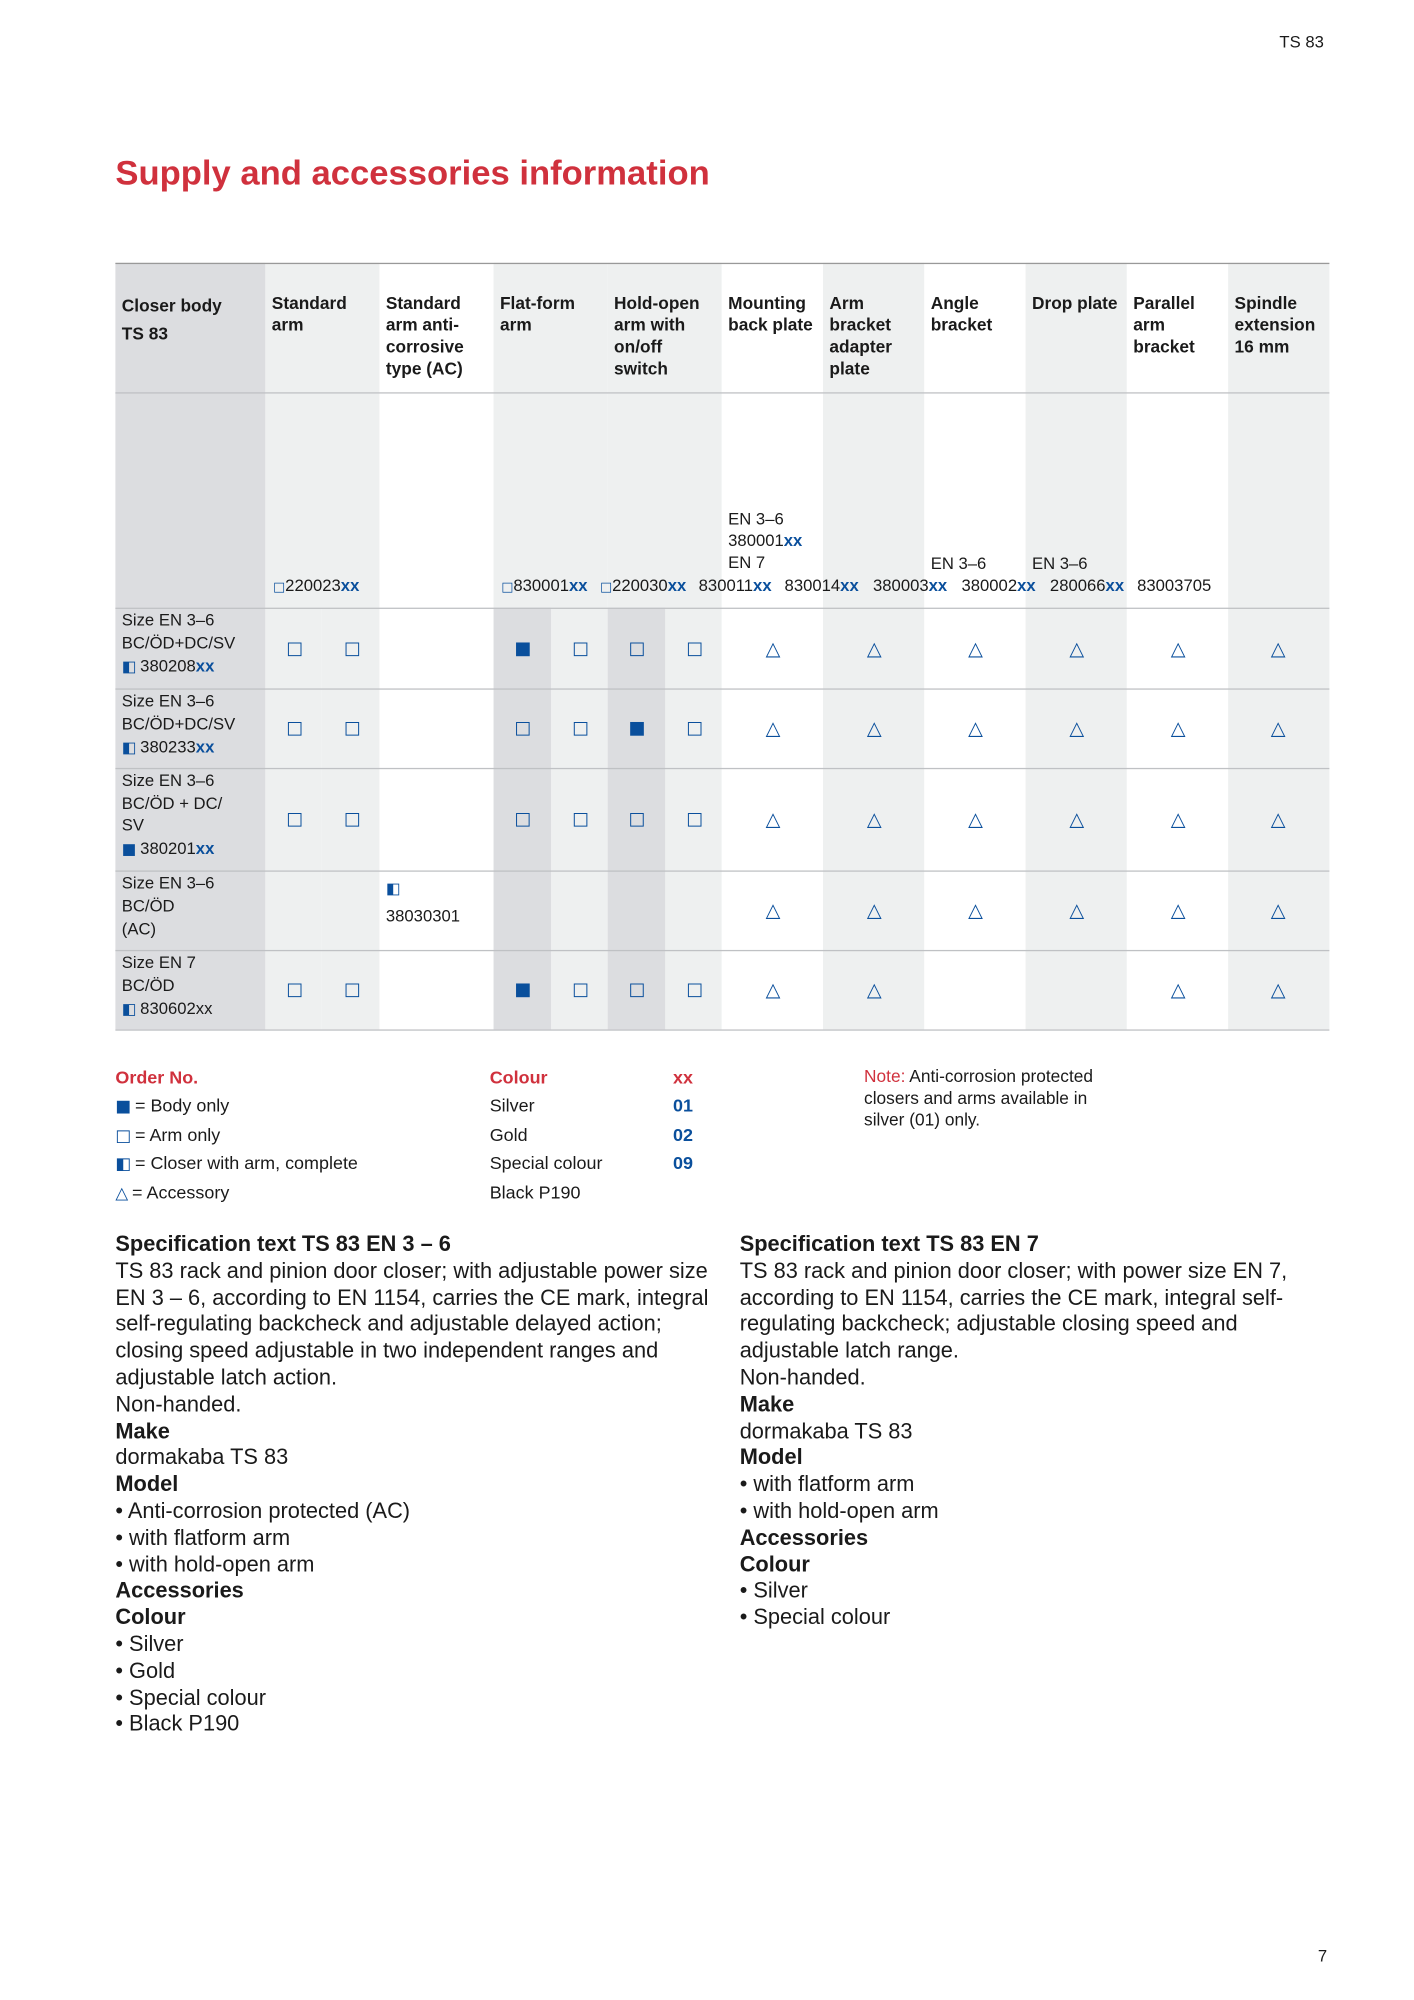  I want to click on spec-line: • Silver, so click(149, 1644).